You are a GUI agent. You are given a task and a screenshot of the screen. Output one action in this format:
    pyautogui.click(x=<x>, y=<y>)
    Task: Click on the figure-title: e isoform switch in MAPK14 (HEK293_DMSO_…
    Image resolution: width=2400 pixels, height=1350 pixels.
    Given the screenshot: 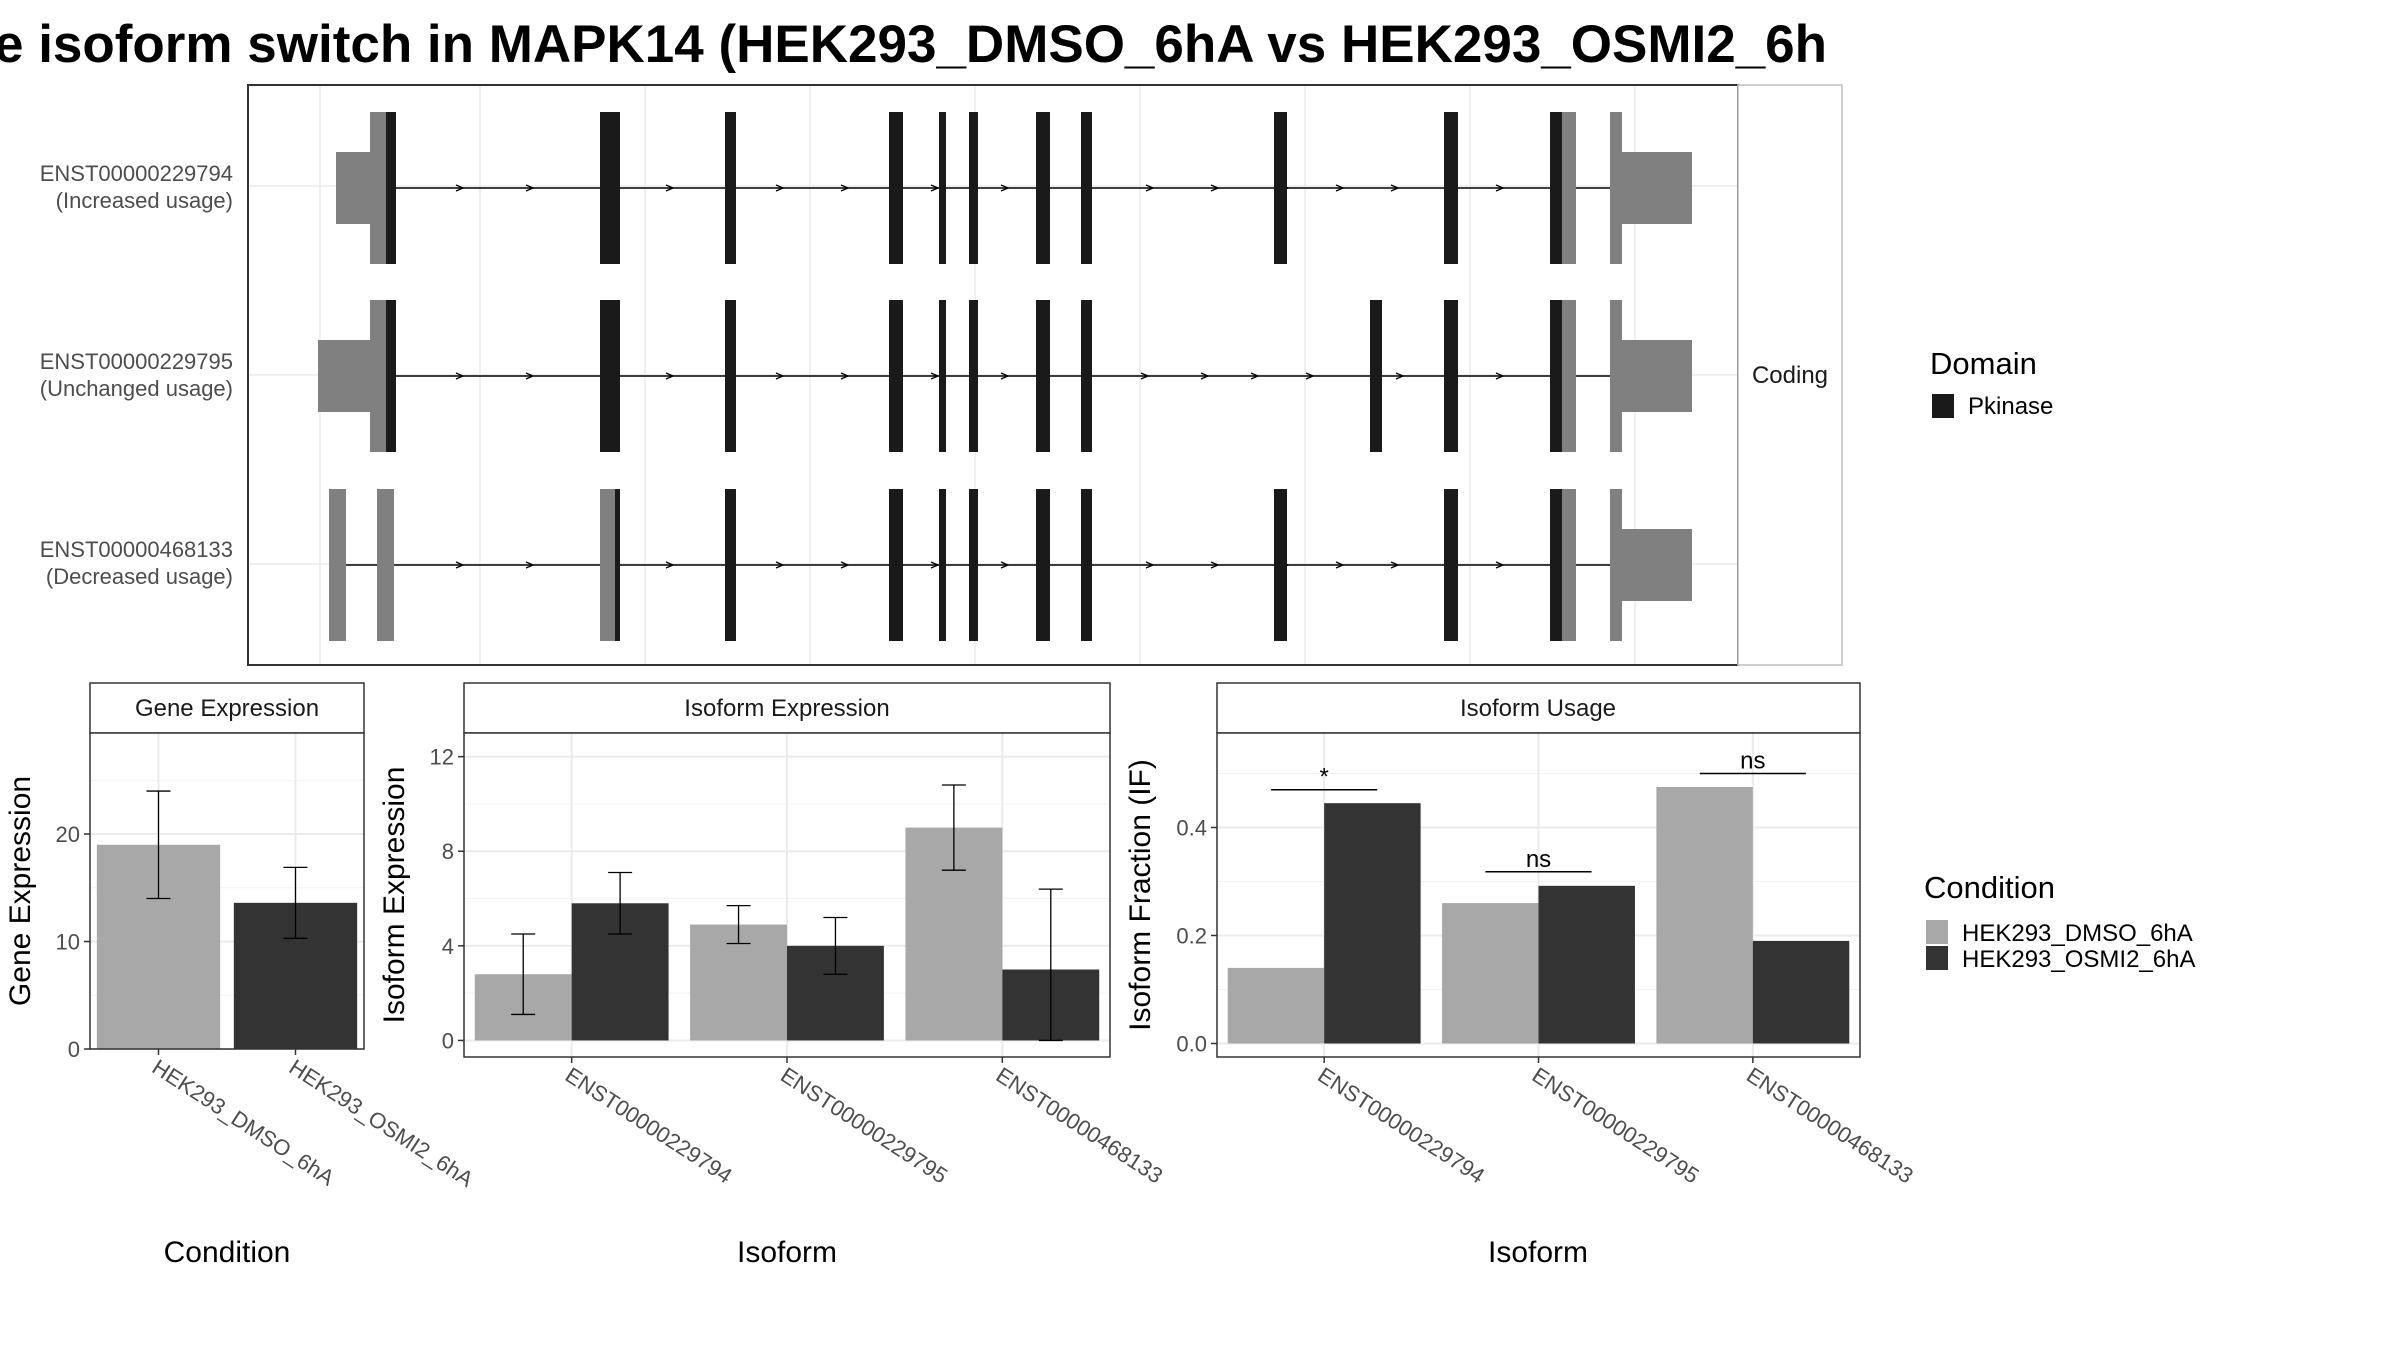 What is the action you would take?
    pyautogui.click(x=913, y=44)
    